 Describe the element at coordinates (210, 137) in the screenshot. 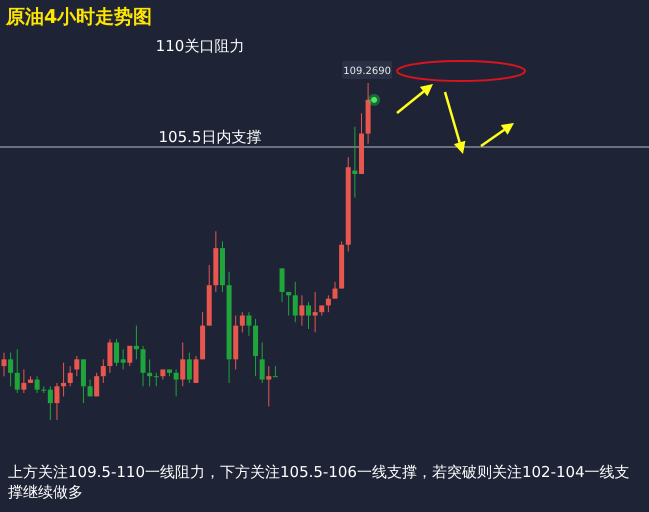

I see `ref-line-label: 105.5日内支撑` at that location.